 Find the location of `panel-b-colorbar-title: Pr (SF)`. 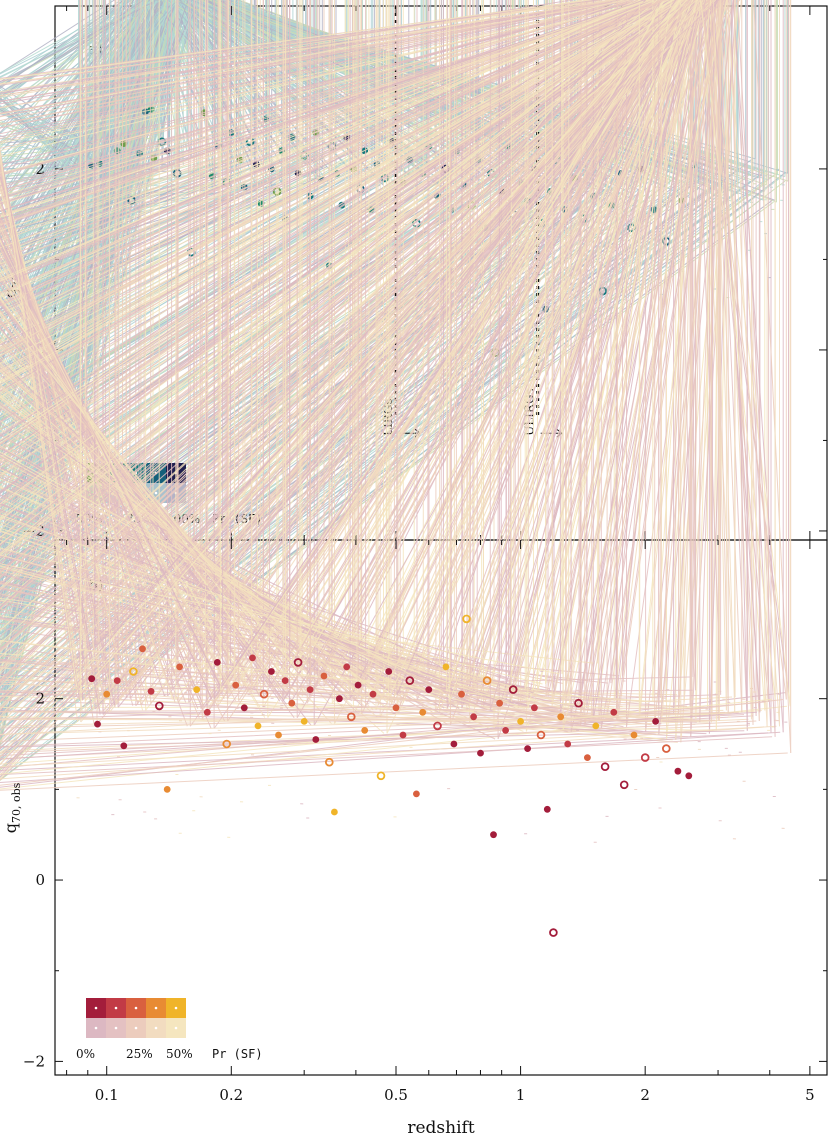

panel-b-colorbar-title: Pr (SF) is located at coordinates (237, 1054).